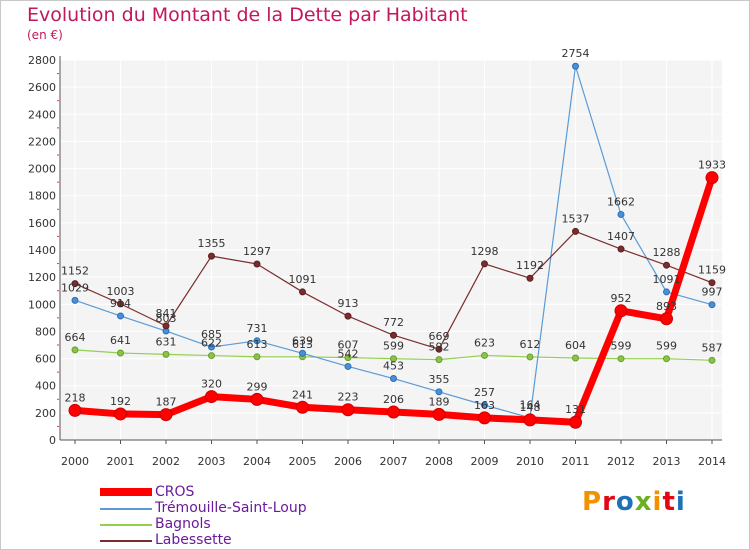 The height and width of the screenshot is (550, 750). Describe the element at coordinates (643, 502) in the screenshot. I see `logo-letter: x` at that location.